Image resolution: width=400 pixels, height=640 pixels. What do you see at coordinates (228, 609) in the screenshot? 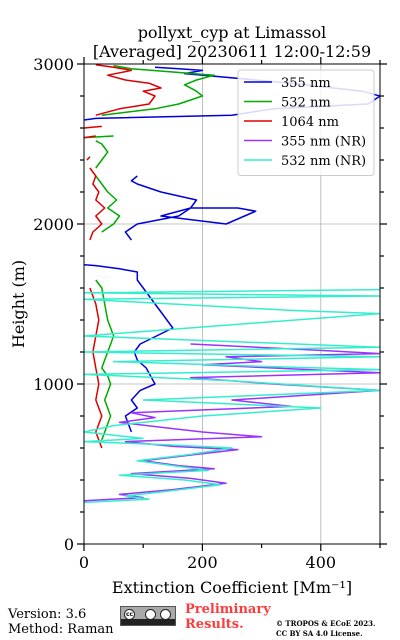
I see `preliminary-line1: Preliminary` at bounding box center [228, 609].